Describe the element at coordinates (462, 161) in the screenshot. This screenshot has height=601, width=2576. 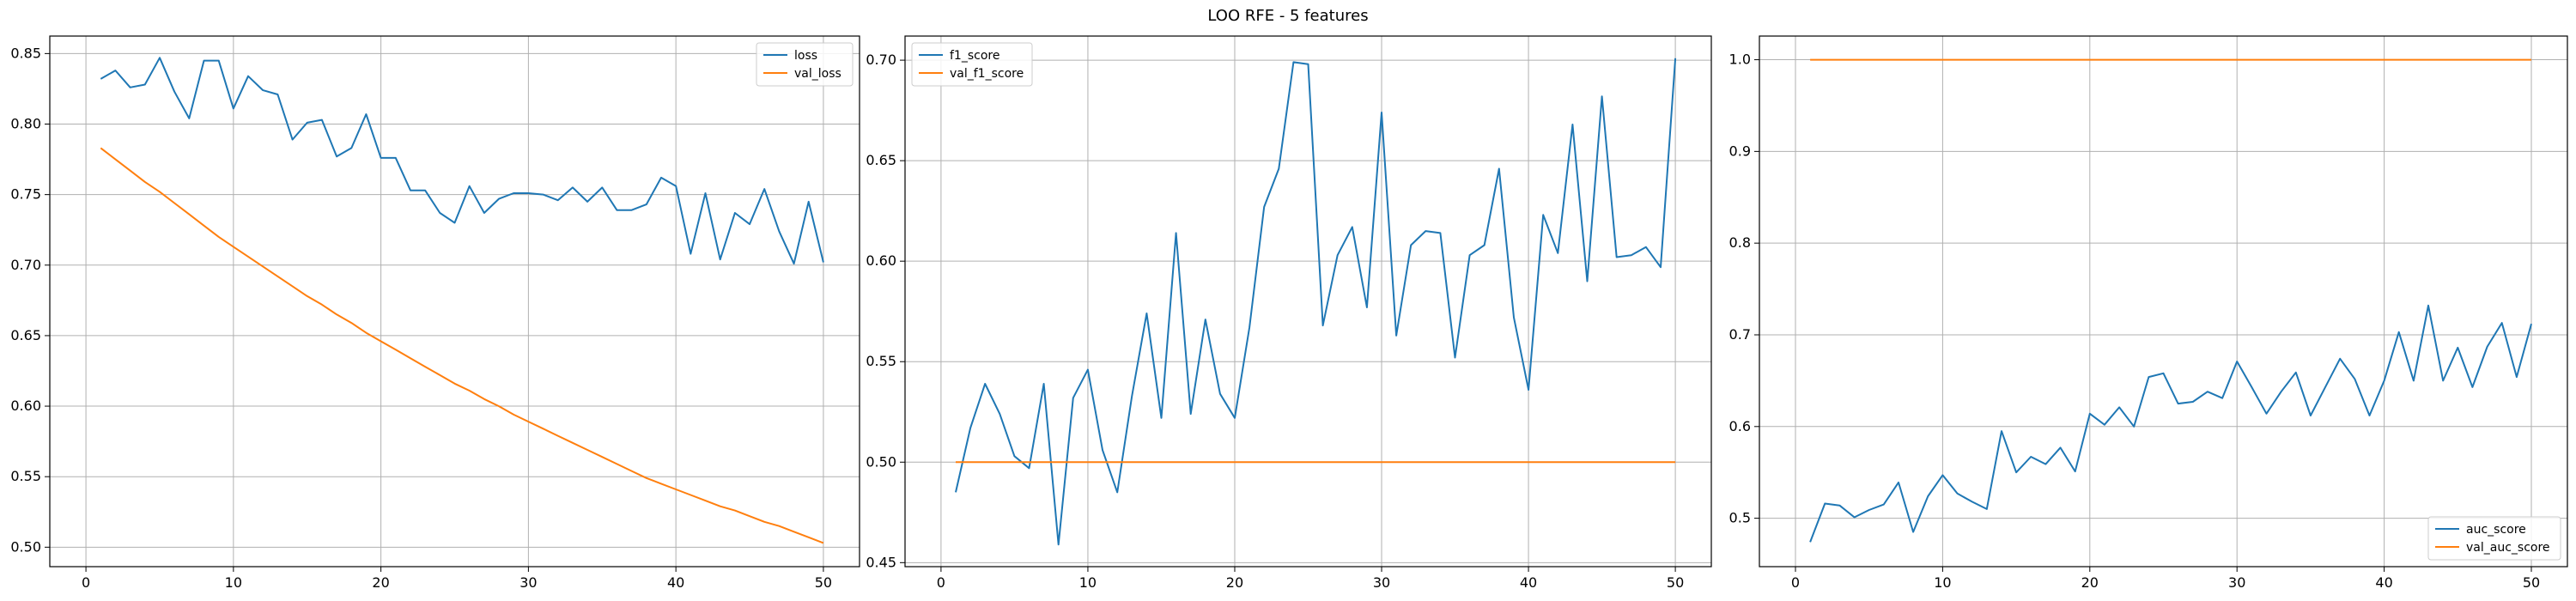
I see `series-line-loss` at that location.